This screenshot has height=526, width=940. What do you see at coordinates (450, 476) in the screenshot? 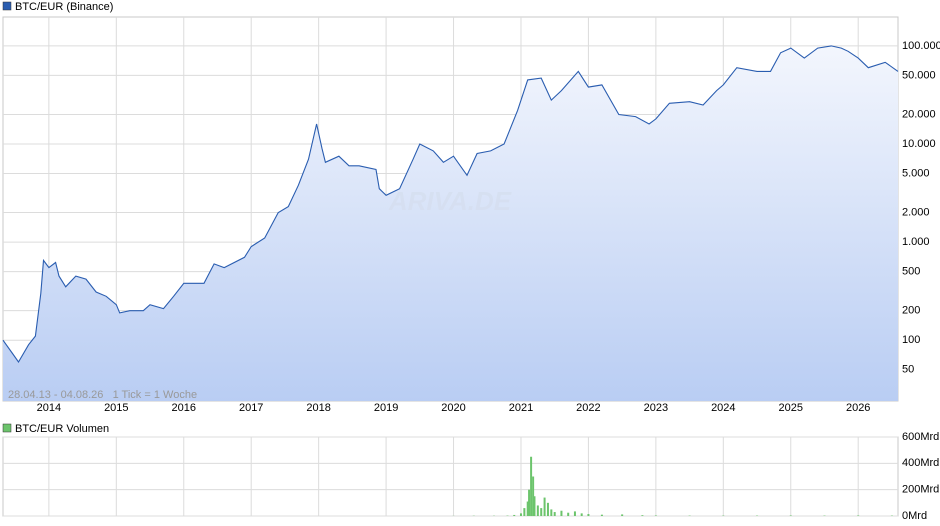
I see `volume-frame` at bounding box center [450, 476].